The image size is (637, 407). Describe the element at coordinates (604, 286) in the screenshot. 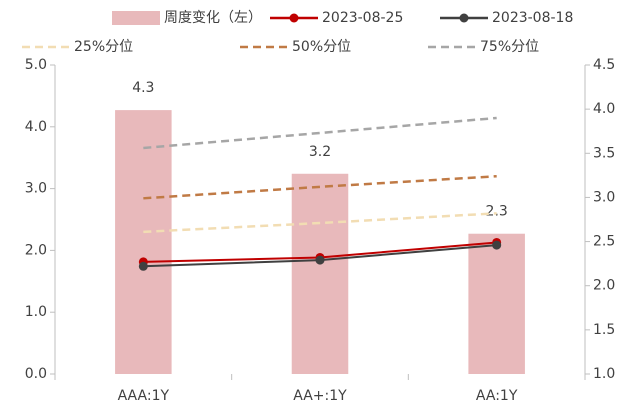

I see `y2-tick-label: 2.0` at that location.